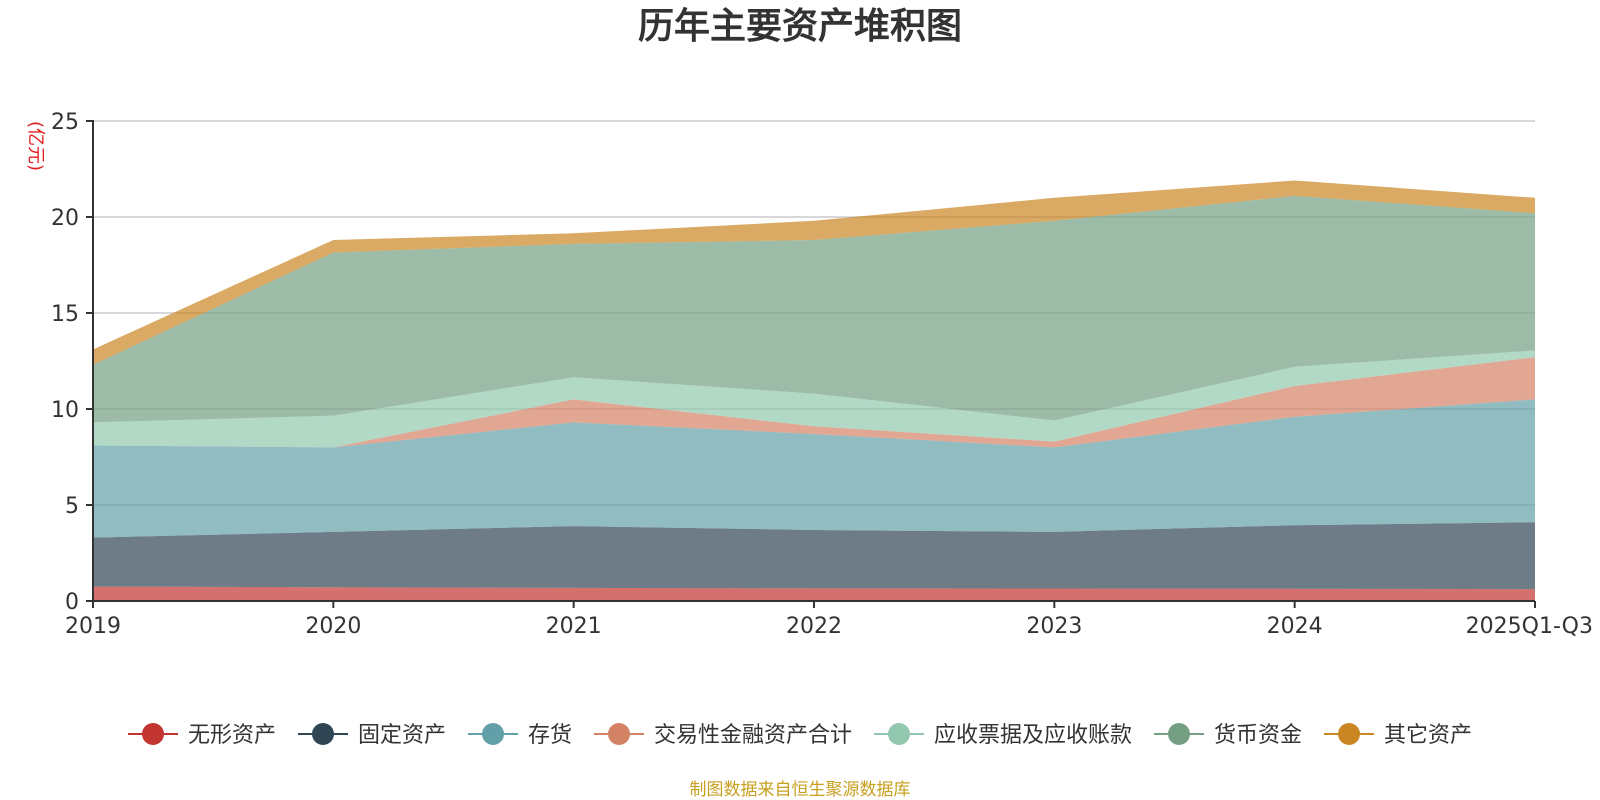 Image resolution: width=1600 pixels, height=800 pixels. What do you see at coordinates (65, 410) in the screenshot?
I see `y-tick-label-10: 10` at bounding box center [65, 410].